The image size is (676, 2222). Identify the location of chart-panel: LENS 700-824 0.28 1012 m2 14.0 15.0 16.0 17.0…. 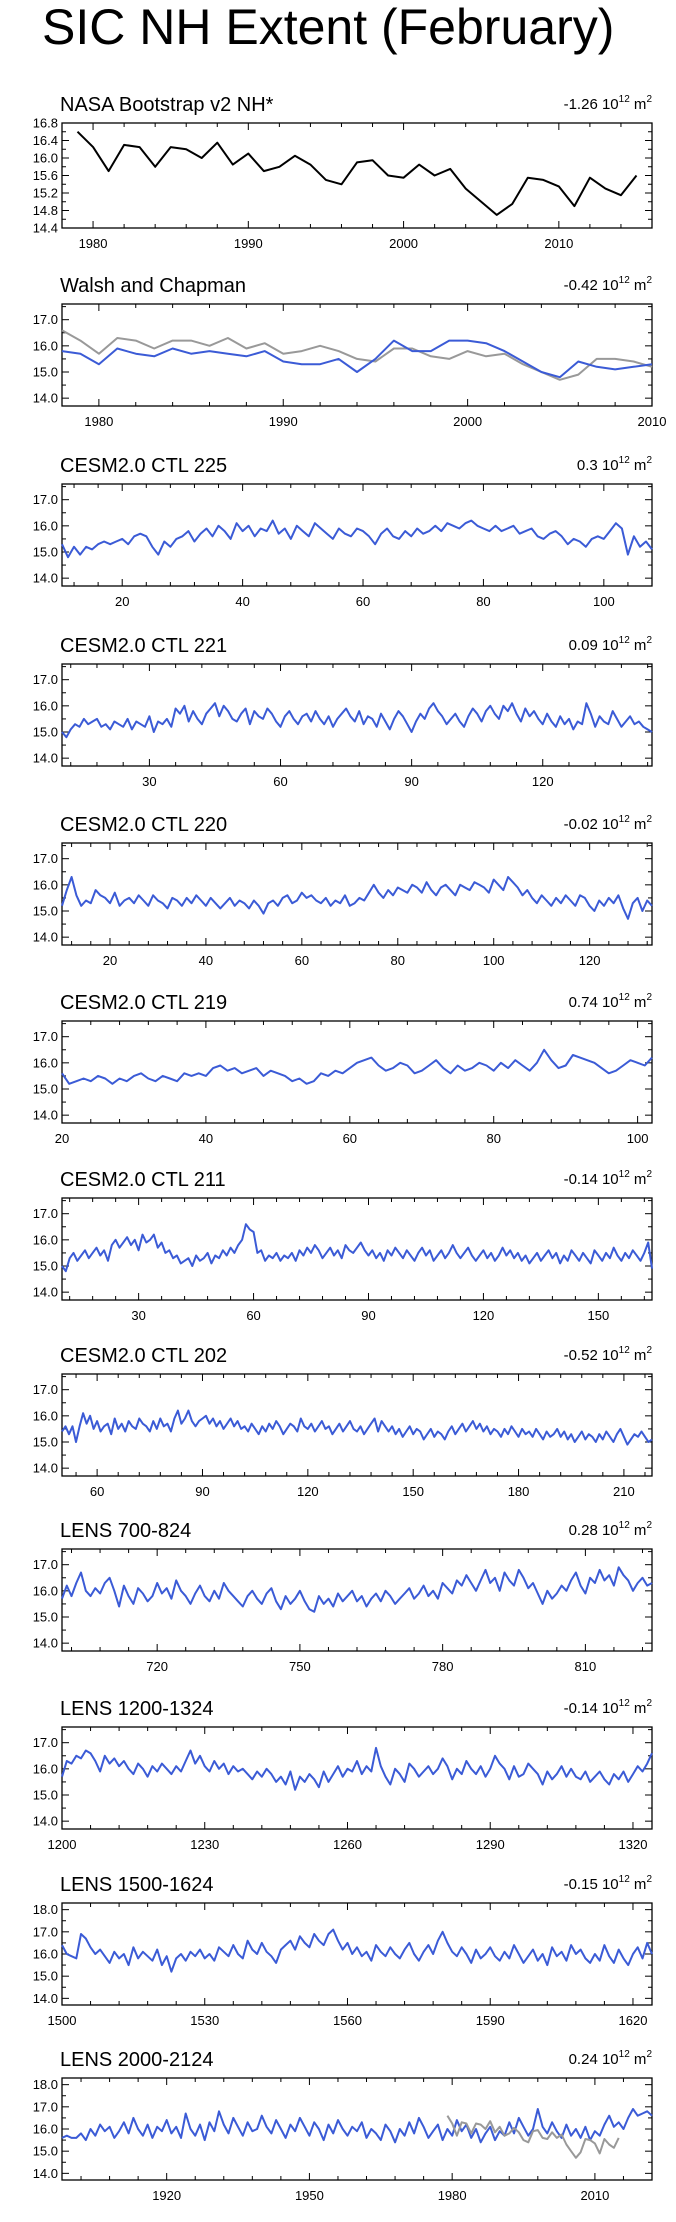
(343, 1597).